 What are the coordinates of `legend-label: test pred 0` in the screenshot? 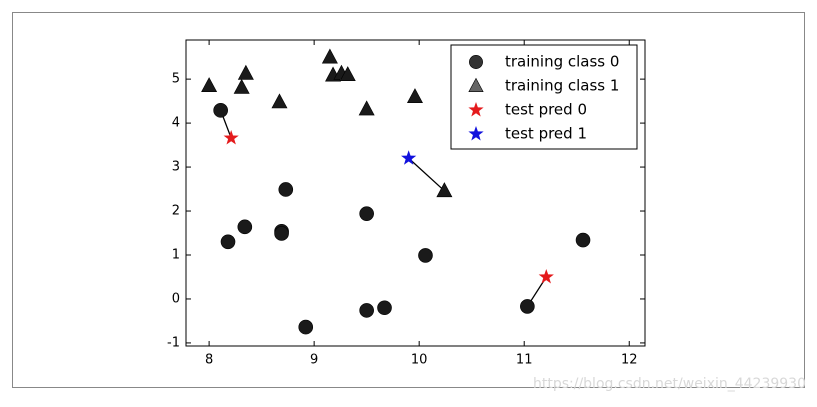 It's located at (546, 110).